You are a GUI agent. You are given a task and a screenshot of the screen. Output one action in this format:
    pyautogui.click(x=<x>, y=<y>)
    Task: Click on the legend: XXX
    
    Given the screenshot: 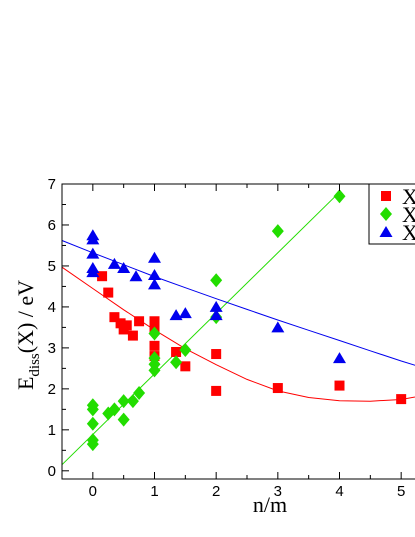 What is the action you would take?
    pyautogui.click(x=391, y=214)
    